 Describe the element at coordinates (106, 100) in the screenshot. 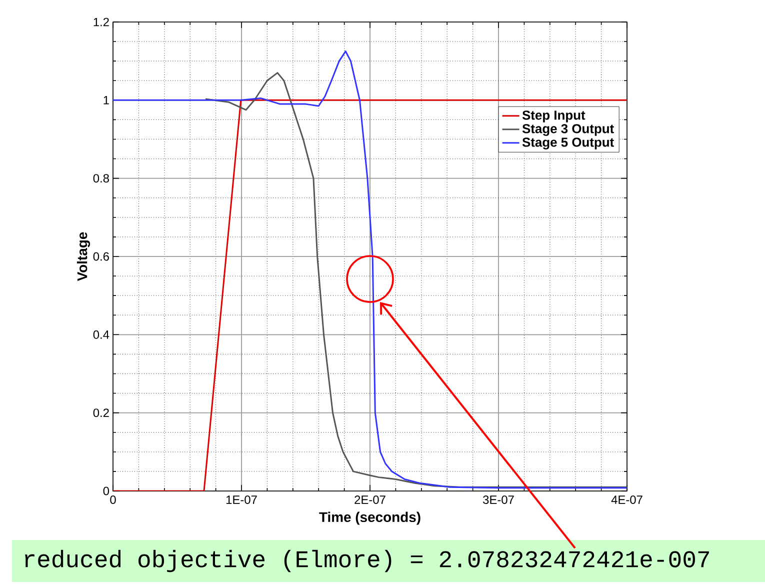

I see `y-tick-label: 1` at that location.